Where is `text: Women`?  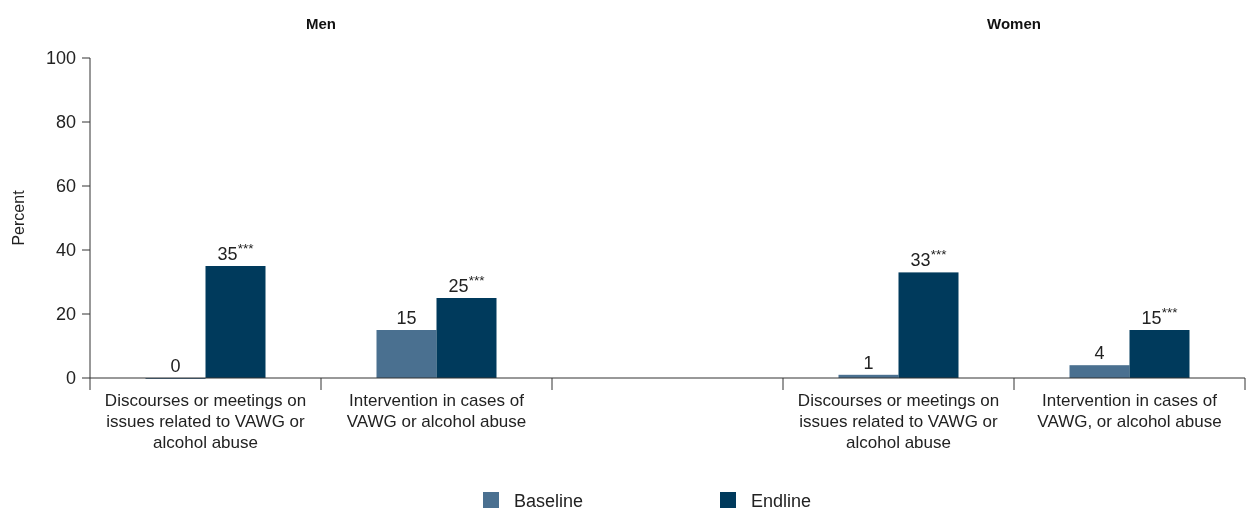
text: Women is located at coordinates (1014, 23).